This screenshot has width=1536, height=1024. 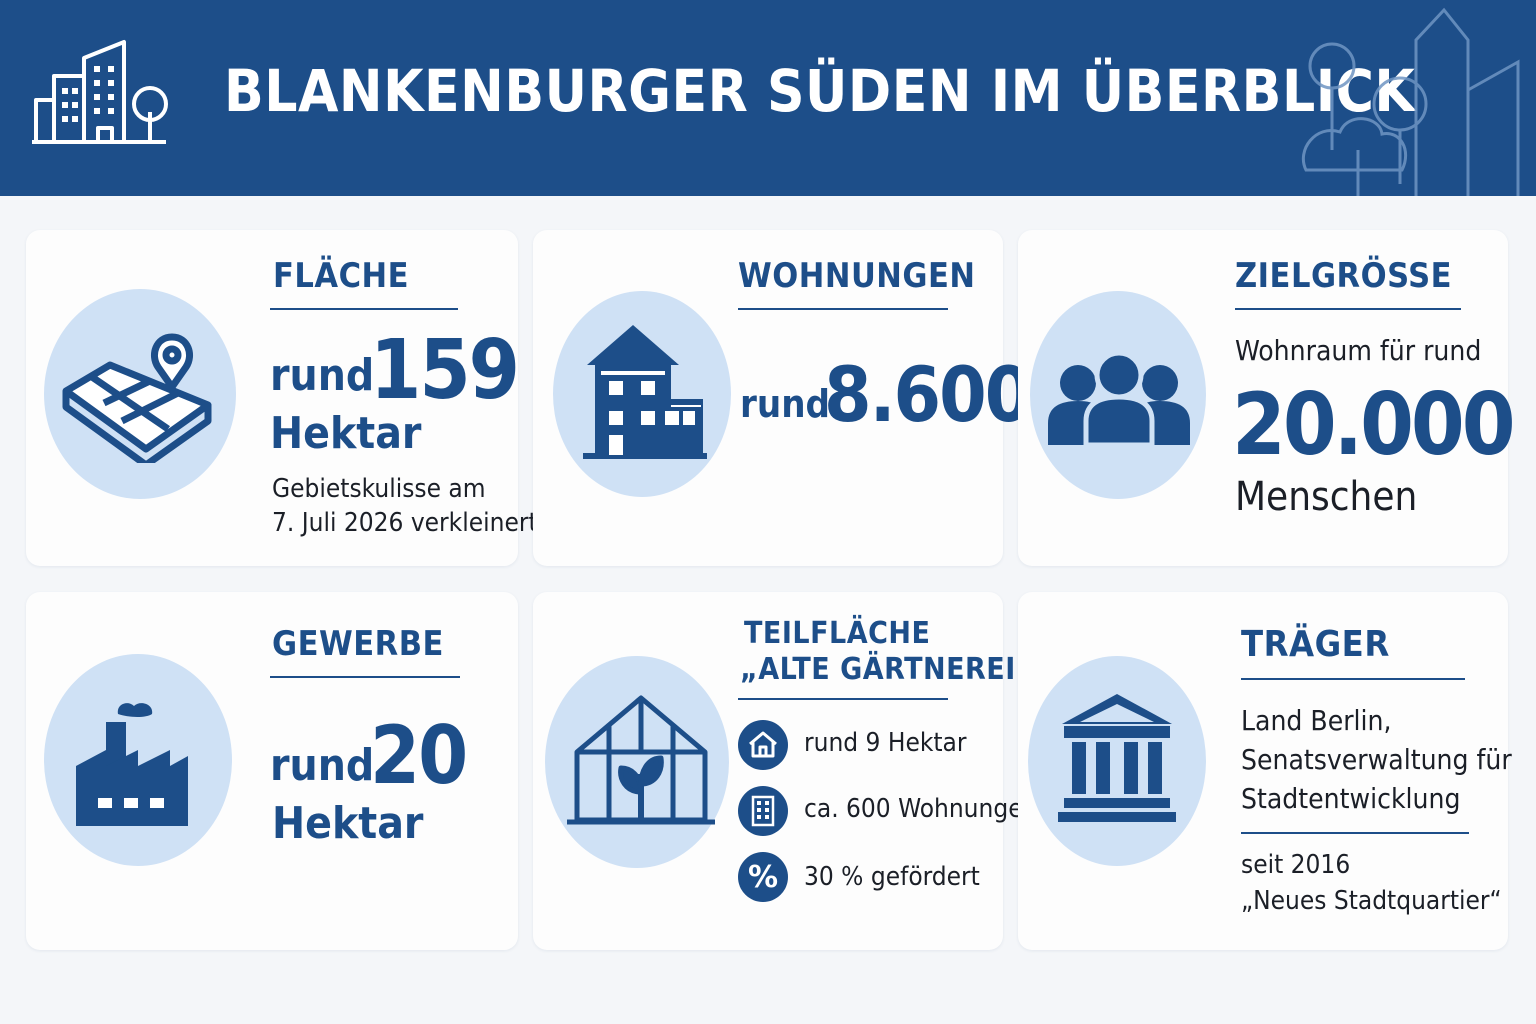 I want to click on traeger-line1: Land Berlin,, so click(x=1316, y=720).